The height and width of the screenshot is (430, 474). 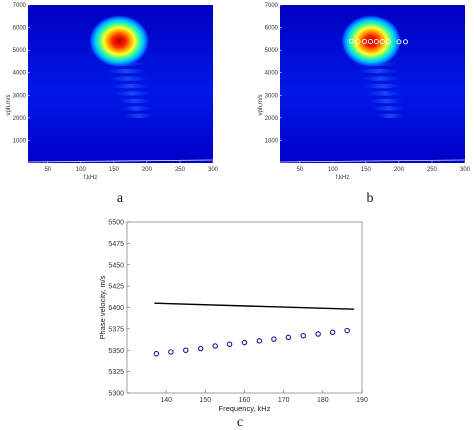 What do you see at coordinates (362, 400) in the screenshot?
I see `x-tick-label: 190` at bounding box center [362, 400].